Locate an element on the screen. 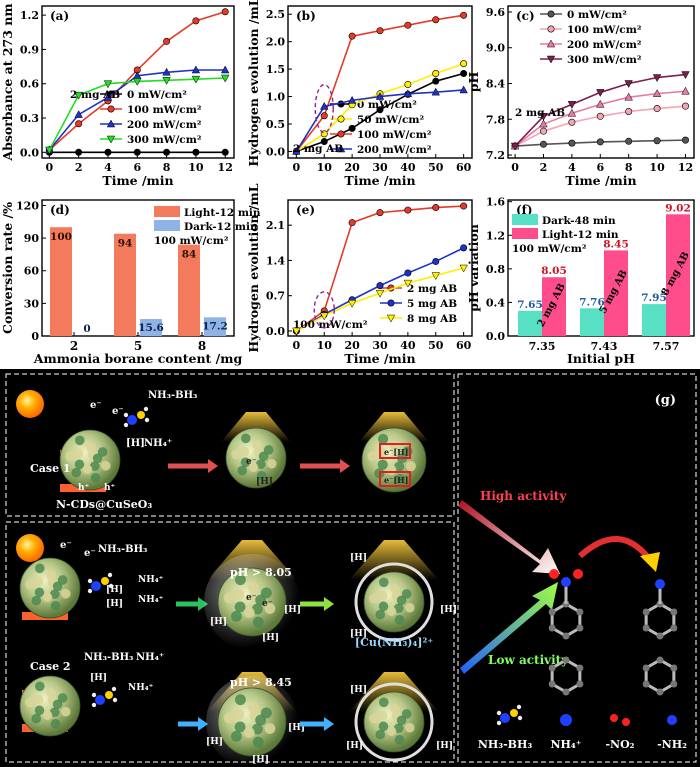  legend-label: -NH₂ is located at coordinates (672, 744).